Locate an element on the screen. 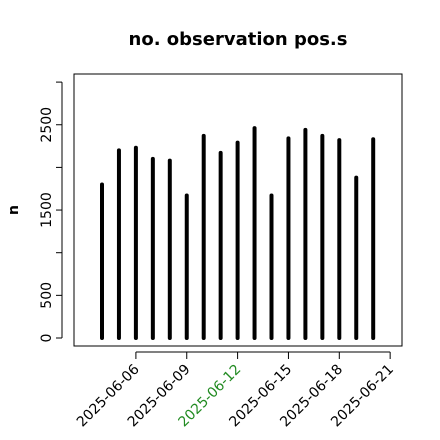 This screenshot has height=440, width=440. y-tick-label: 2500 is located at coordinates (47, 125).